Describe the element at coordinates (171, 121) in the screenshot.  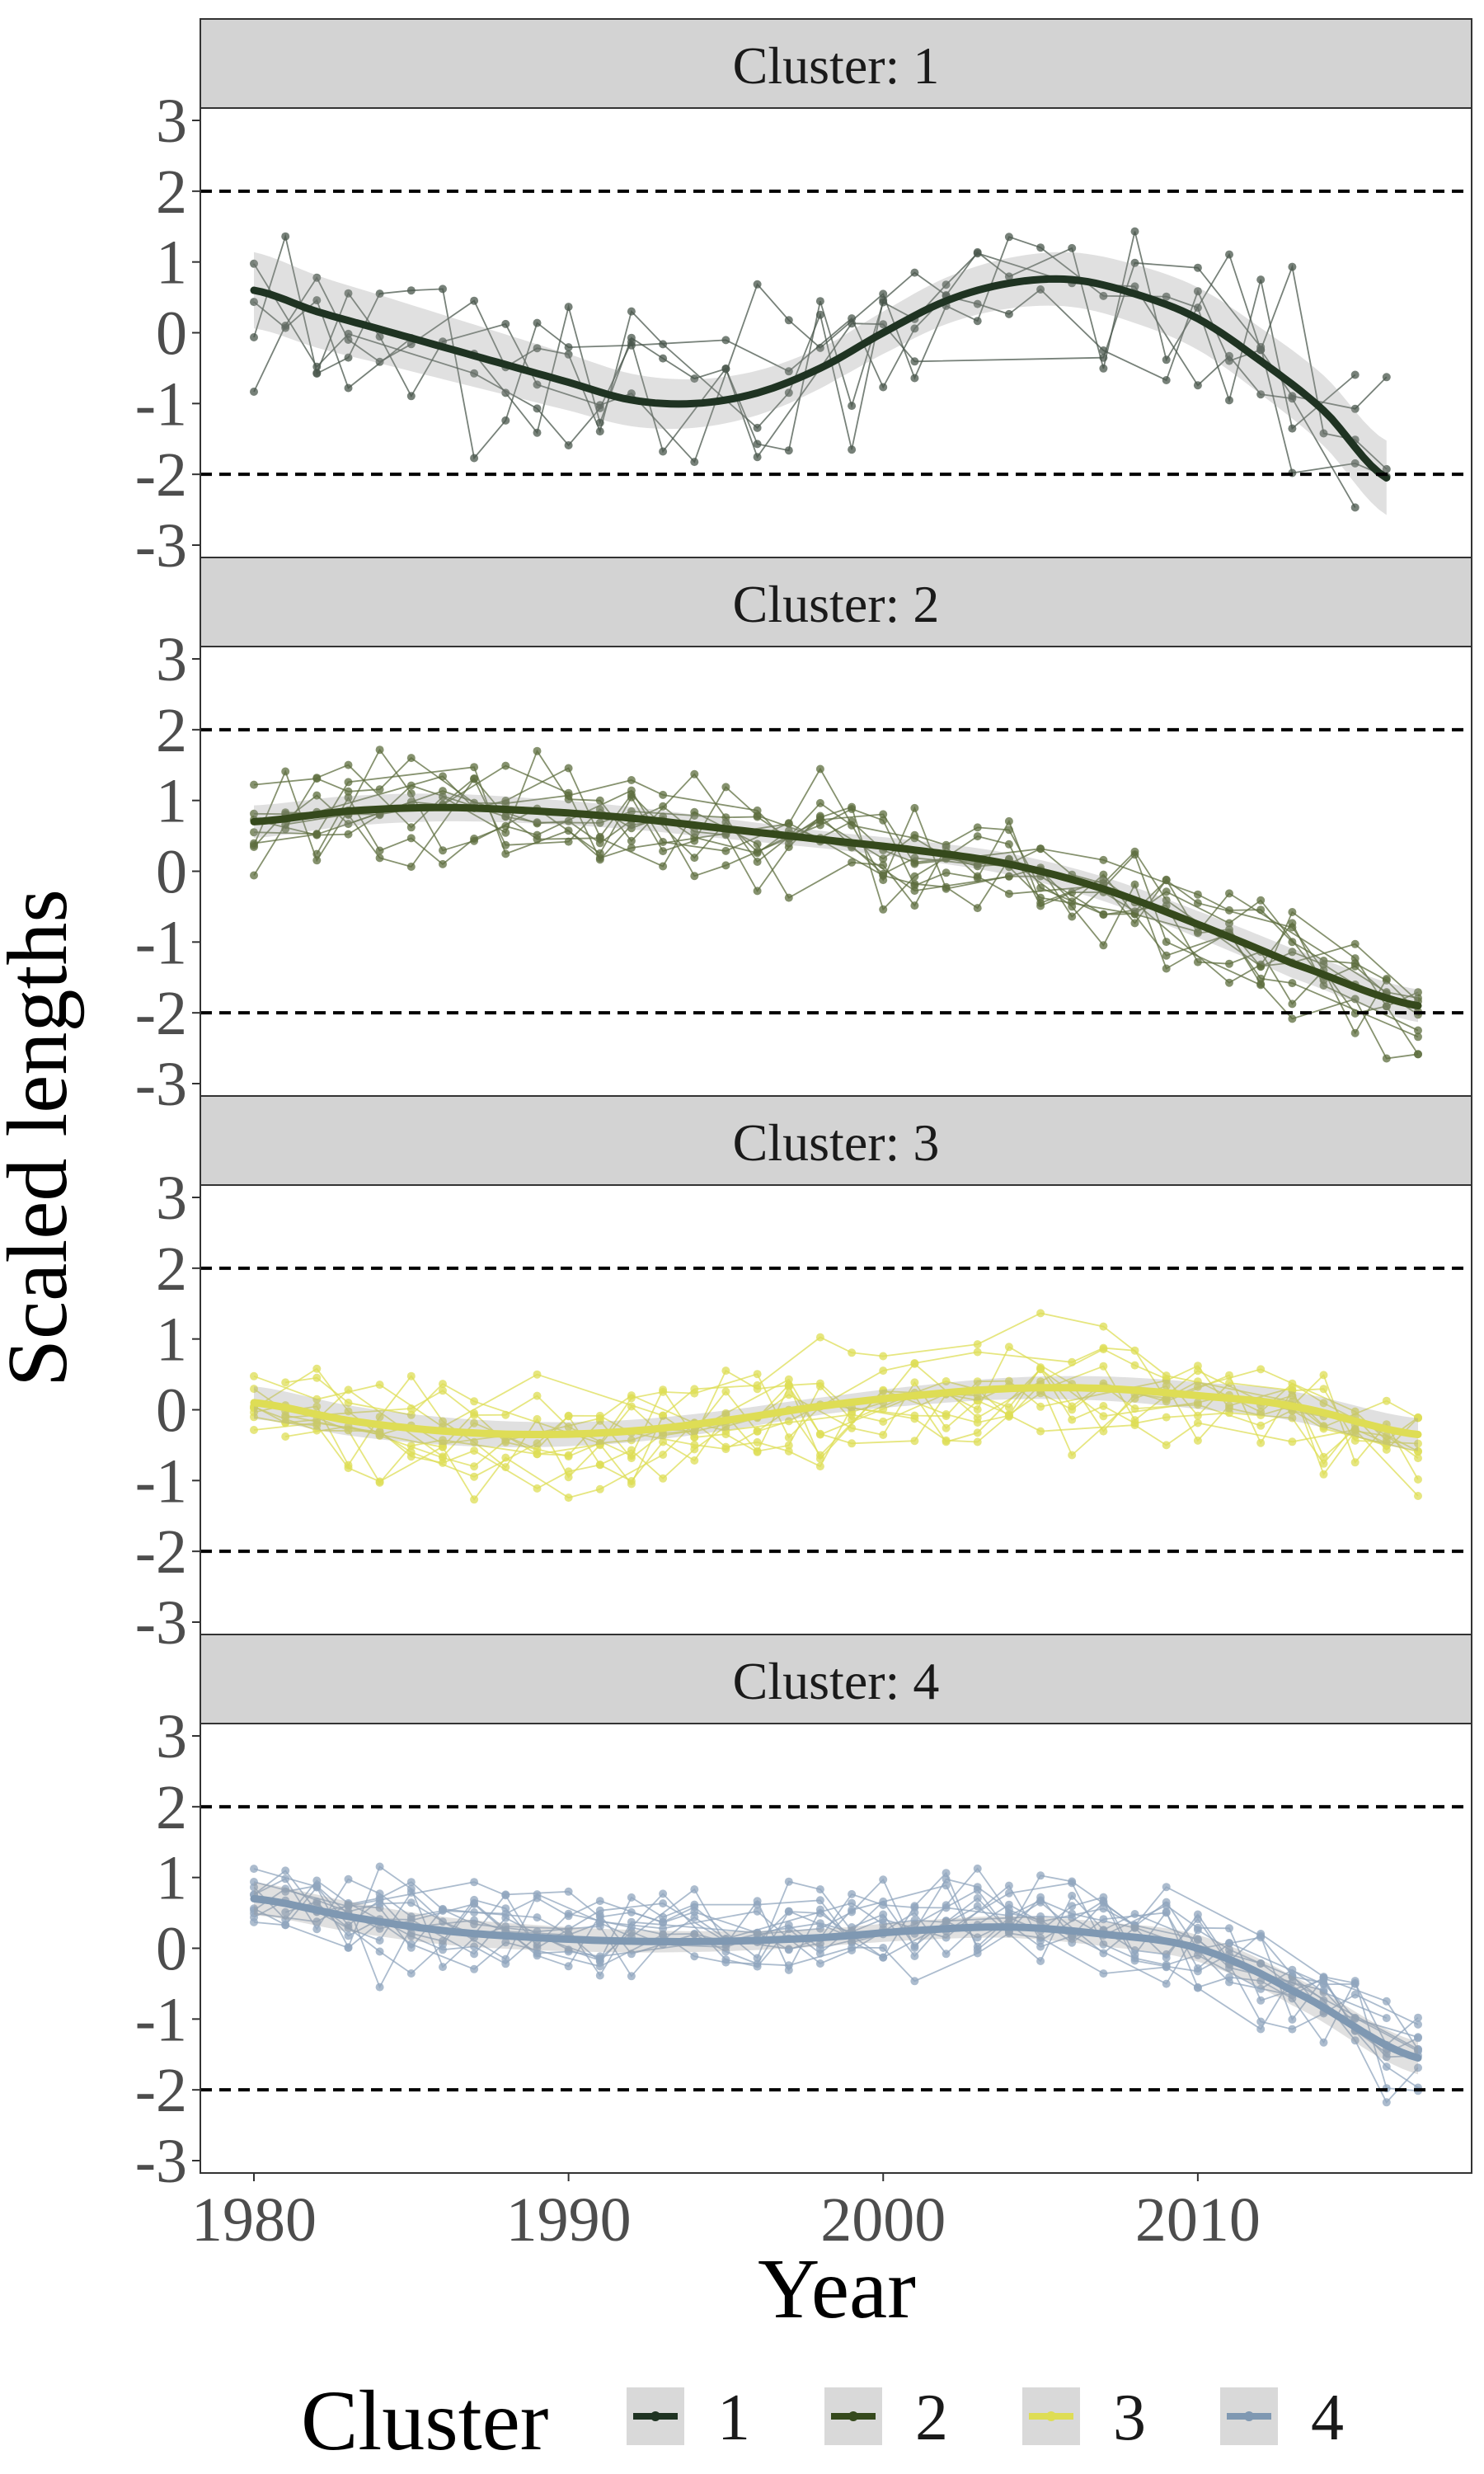
I see `y-tick-label: 3` at that location.